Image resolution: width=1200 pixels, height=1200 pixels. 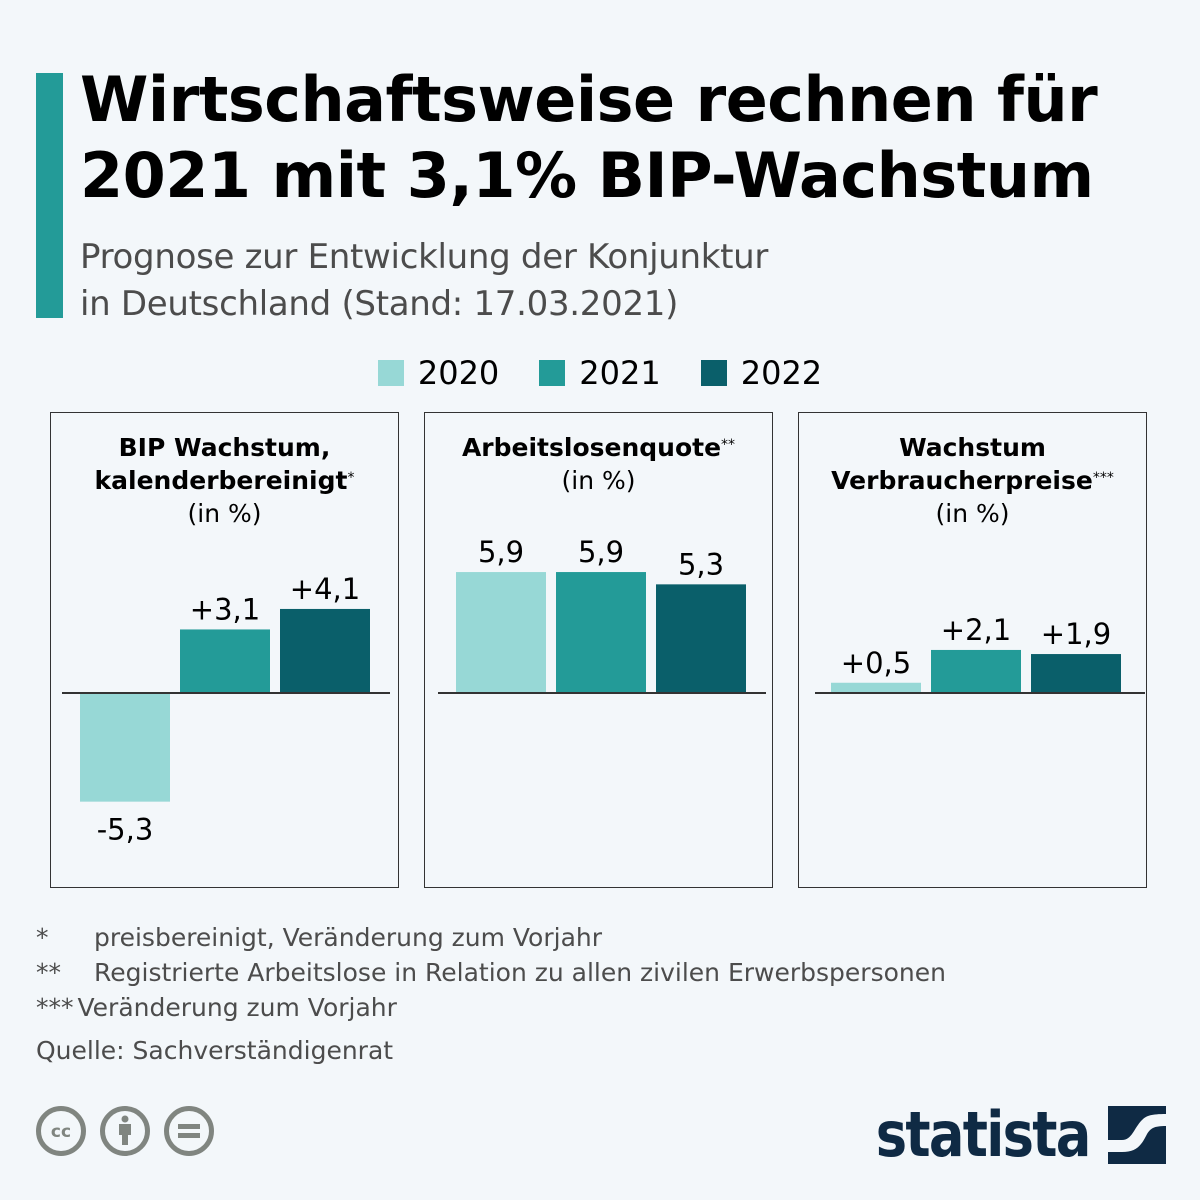 What do you see at coordinates (348, 937) in the screenshot?
I see `footnote-text: preisbereinigt, Veränderung zum Vorjahr` at bounding box center [348, 937].